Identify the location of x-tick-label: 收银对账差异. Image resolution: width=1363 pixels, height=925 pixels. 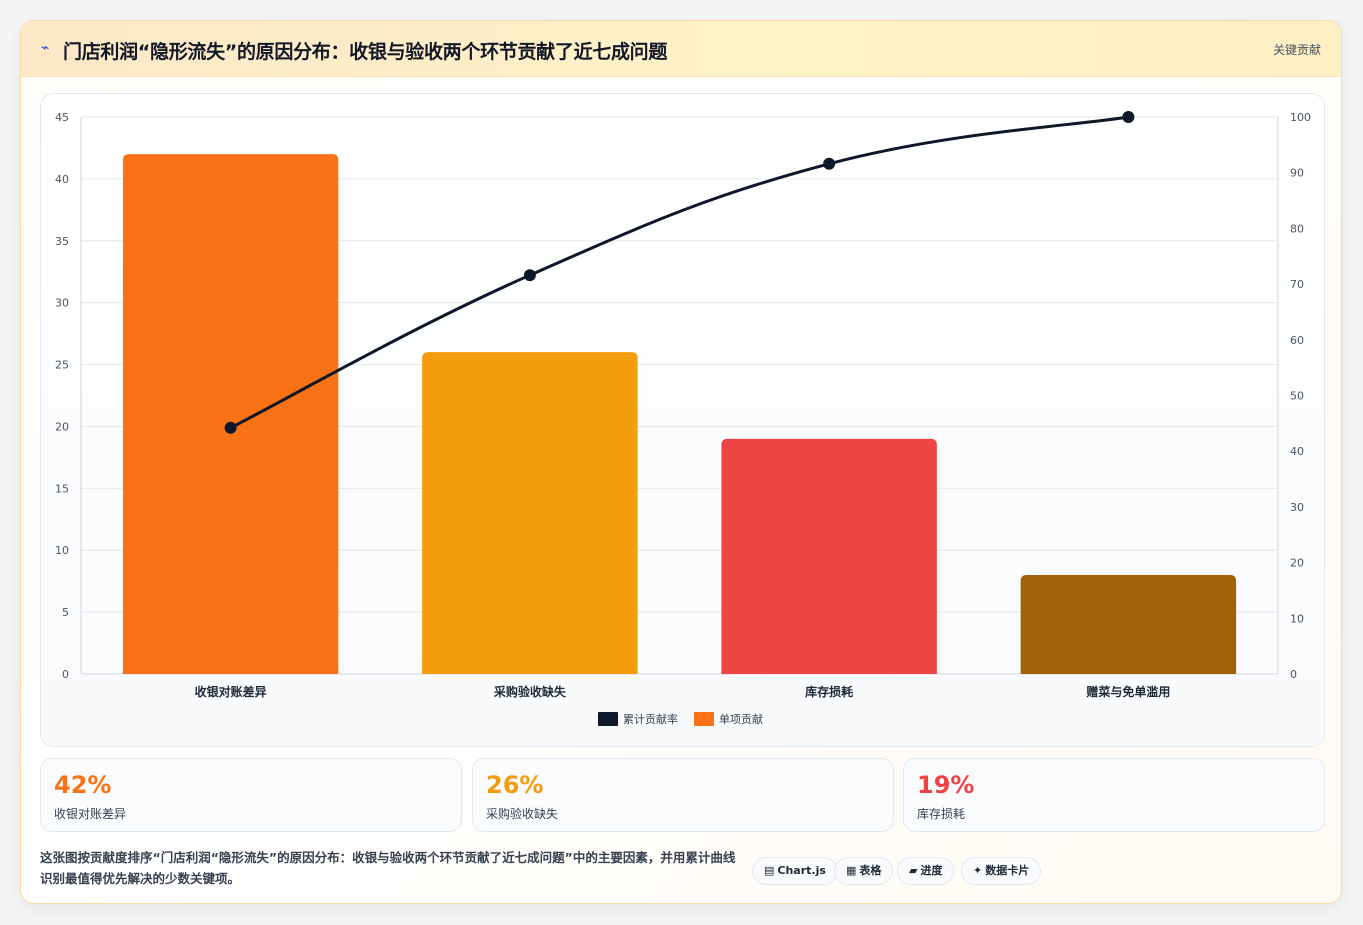
(231, 691).